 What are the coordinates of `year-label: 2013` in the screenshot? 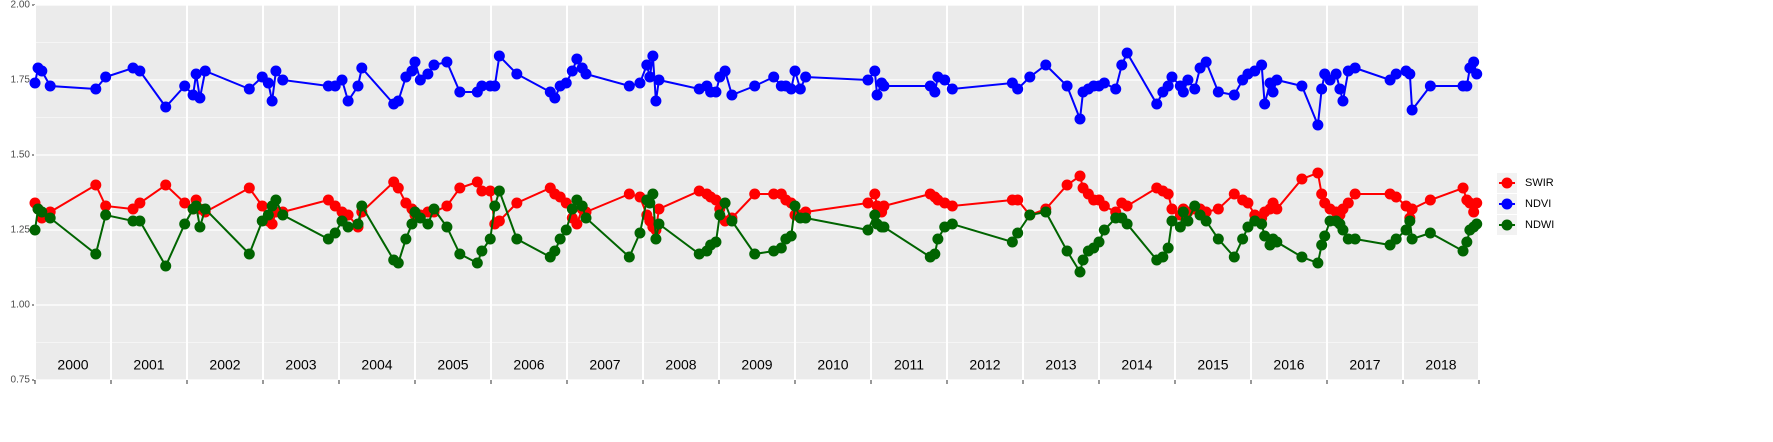 It's located at (1060, 365).